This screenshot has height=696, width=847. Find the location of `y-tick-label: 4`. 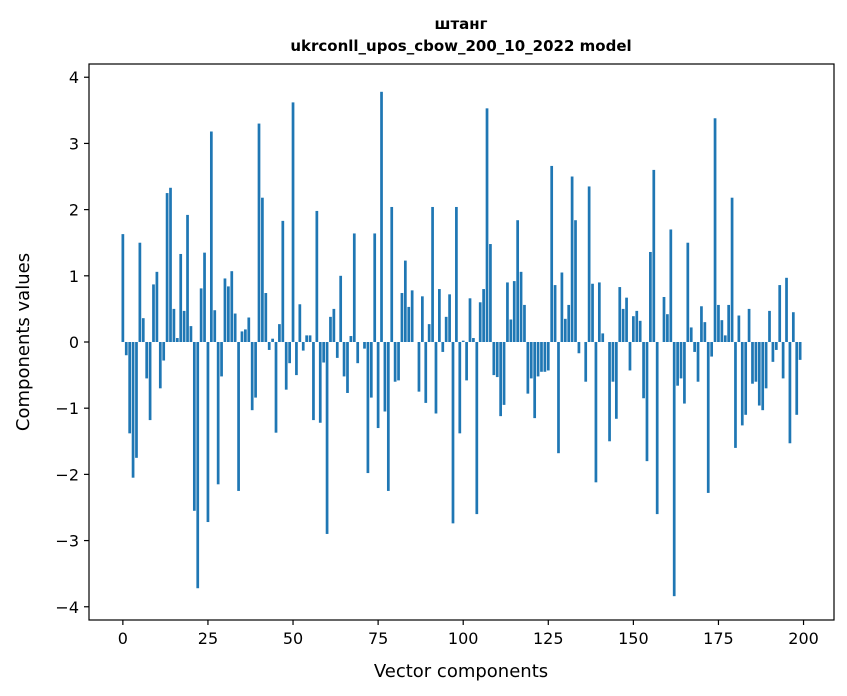

y-tick-label: 4 is located at coordinates (74, 77).